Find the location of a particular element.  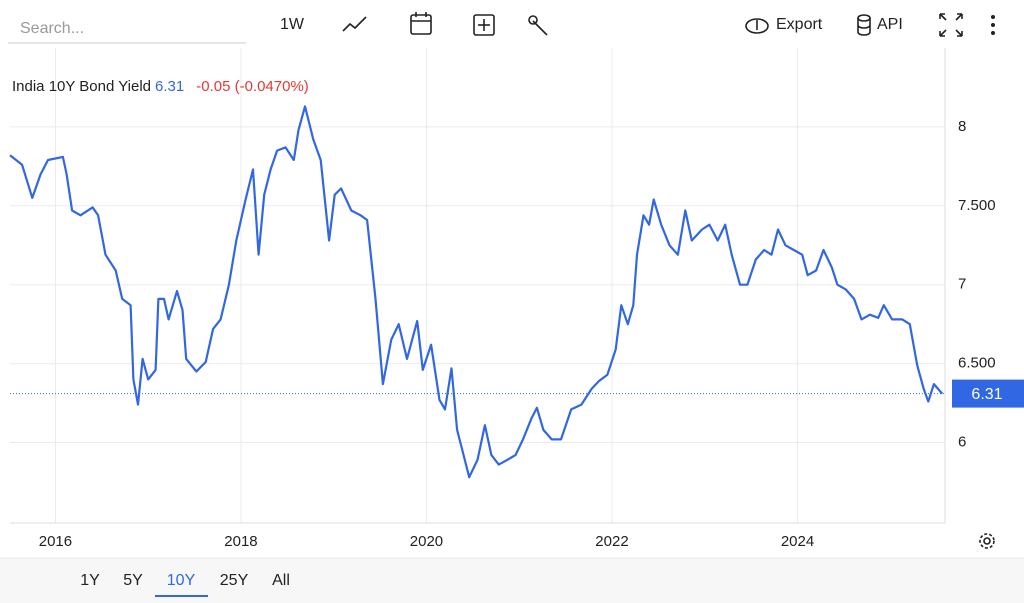

menu-icon is located at coordinates (993, 25).